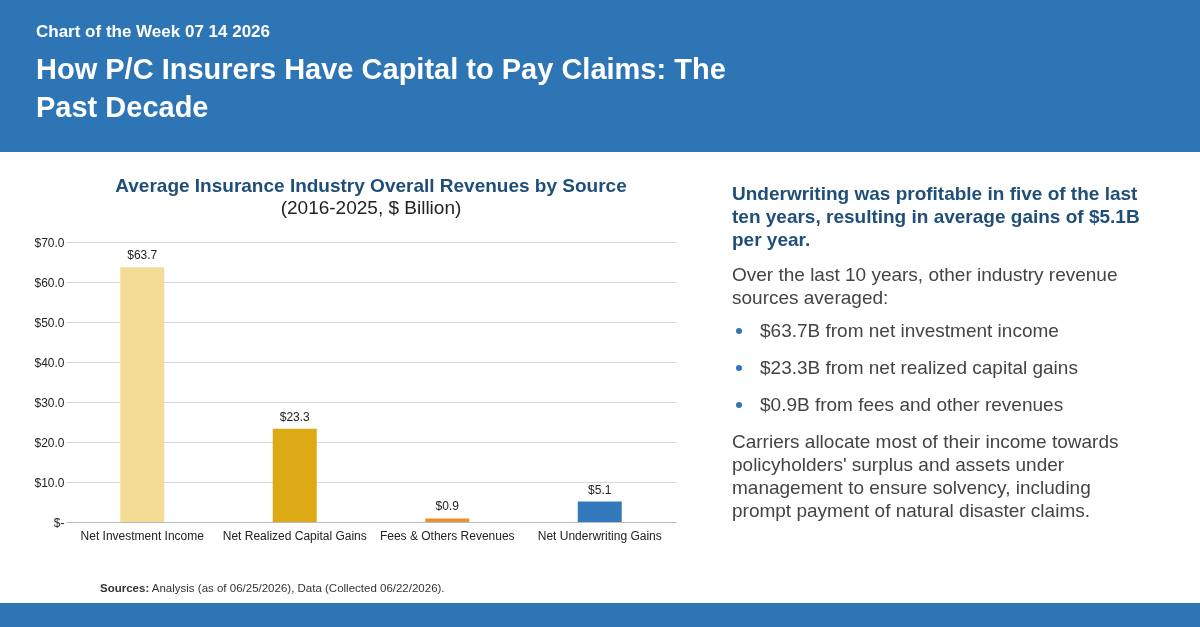 This screenshot has width=1200, height=627. What do you see at coordinates (49, 442) in the screenshot?
I see `y-tick-label: $20.0` at bounding box center [49, 442].